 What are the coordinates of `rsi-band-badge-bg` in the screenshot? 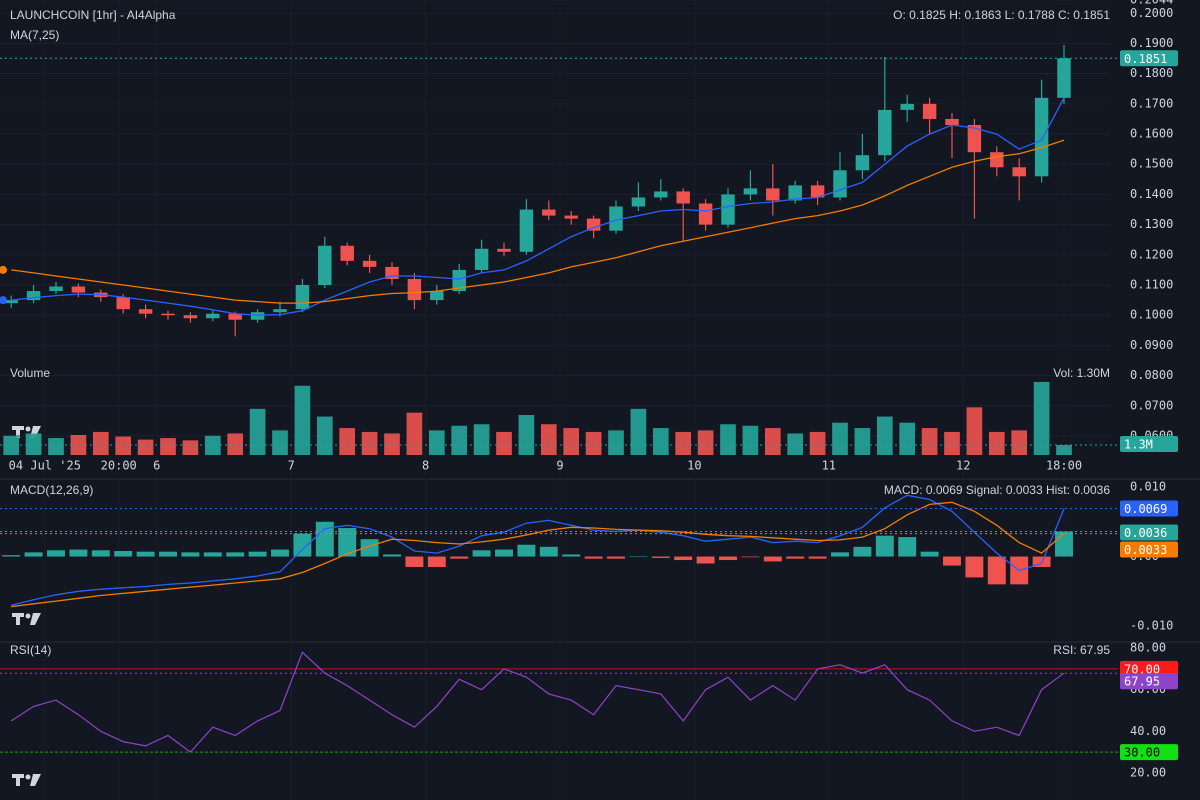 It's located at (1149, 668).